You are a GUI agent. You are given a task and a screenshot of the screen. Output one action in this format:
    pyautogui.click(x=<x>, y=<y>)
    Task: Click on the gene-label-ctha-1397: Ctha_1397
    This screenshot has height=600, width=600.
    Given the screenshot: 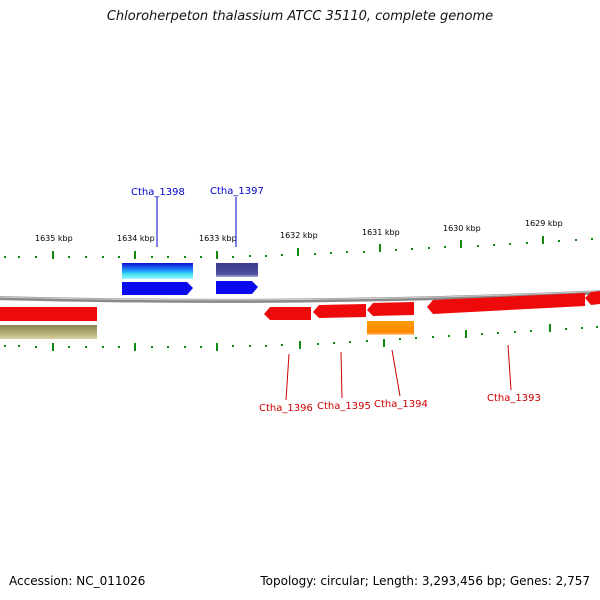 What is the action you would take?
    pyautogui.click(x=237, y=191)
    